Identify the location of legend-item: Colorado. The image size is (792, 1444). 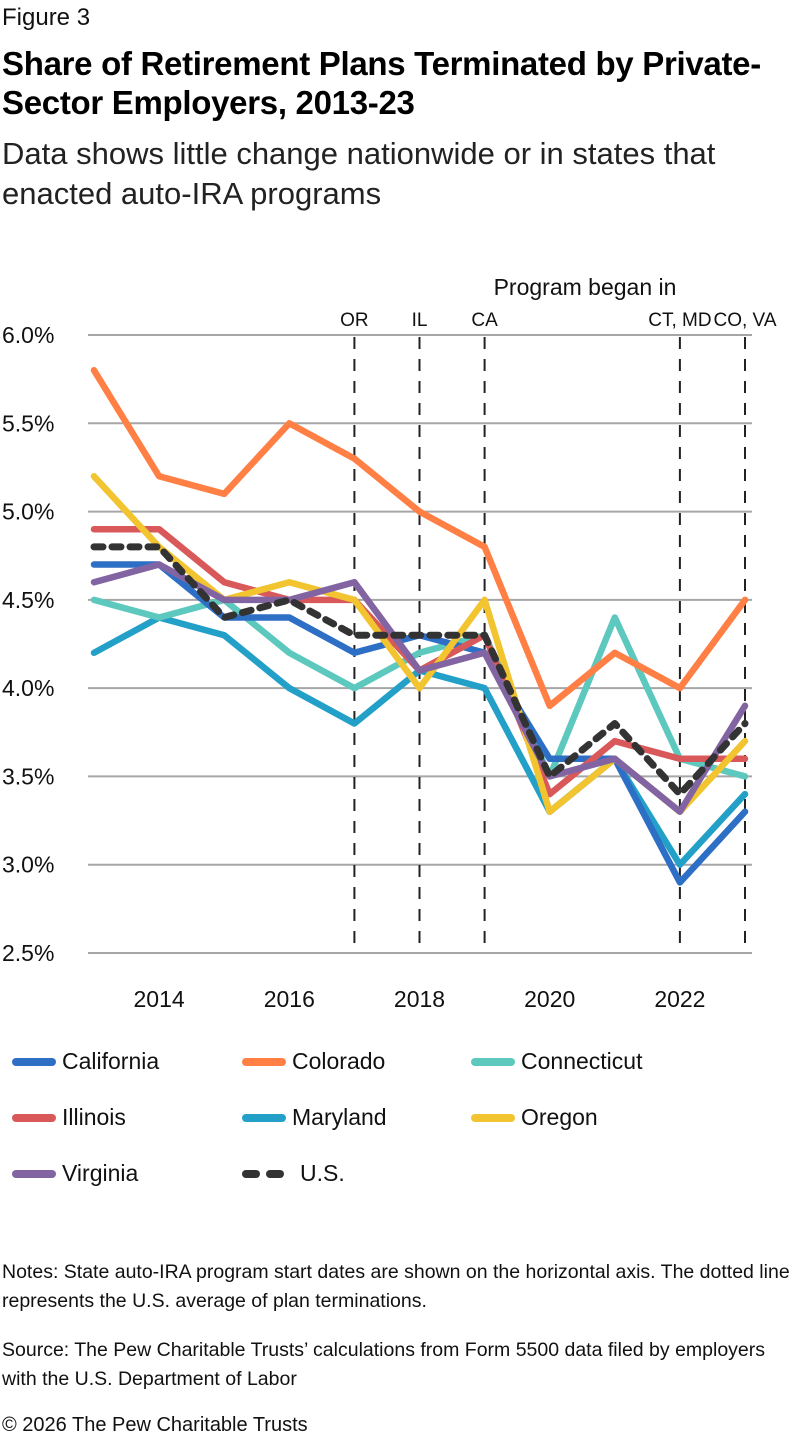
(313, 1061).